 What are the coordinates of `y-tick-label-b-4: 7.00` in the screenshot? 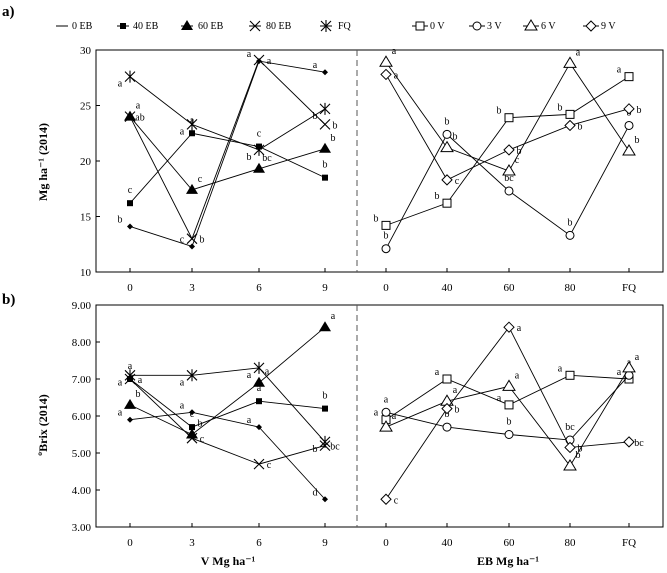 It's located at (82, 380).